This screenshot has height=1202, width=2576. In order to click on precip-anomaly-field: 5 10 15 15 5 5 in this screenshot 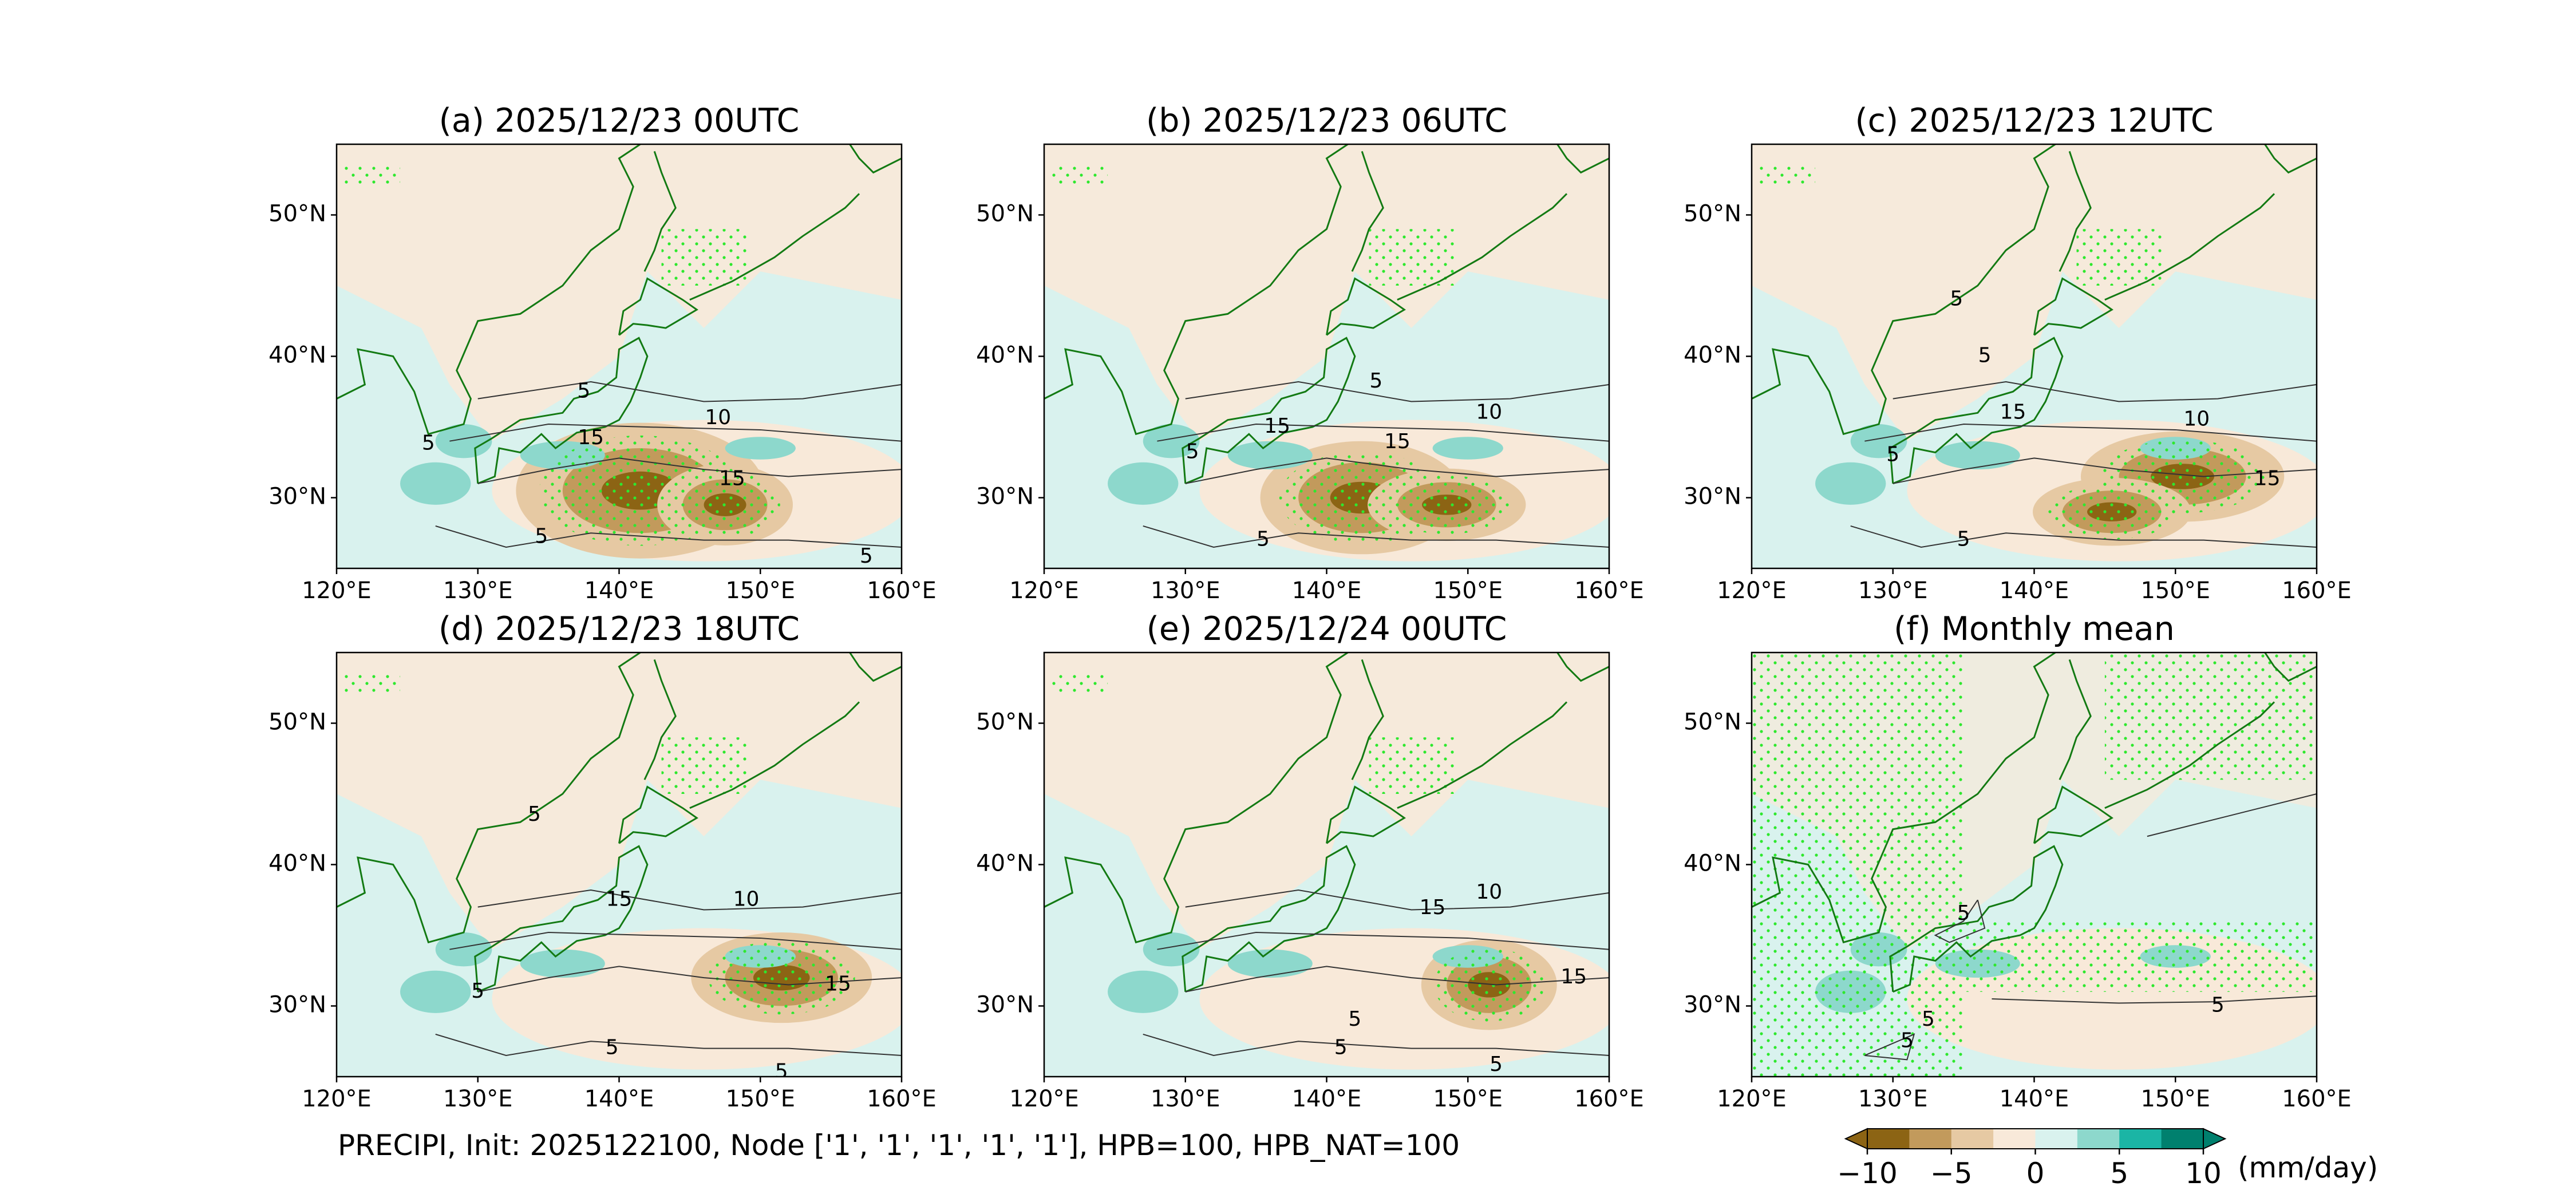, I will do `click(1326, 356)`.